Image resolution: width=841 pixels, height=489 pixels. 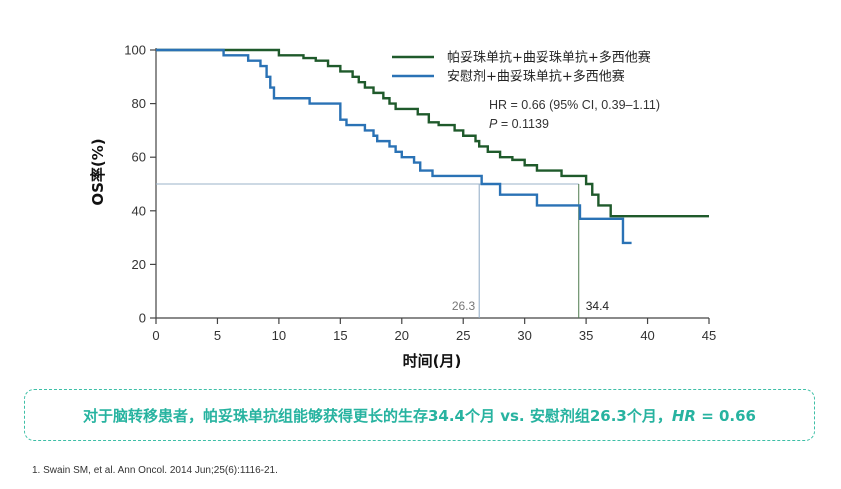 I want to click on x-tick-label: 5, so click(x=217, y=335).